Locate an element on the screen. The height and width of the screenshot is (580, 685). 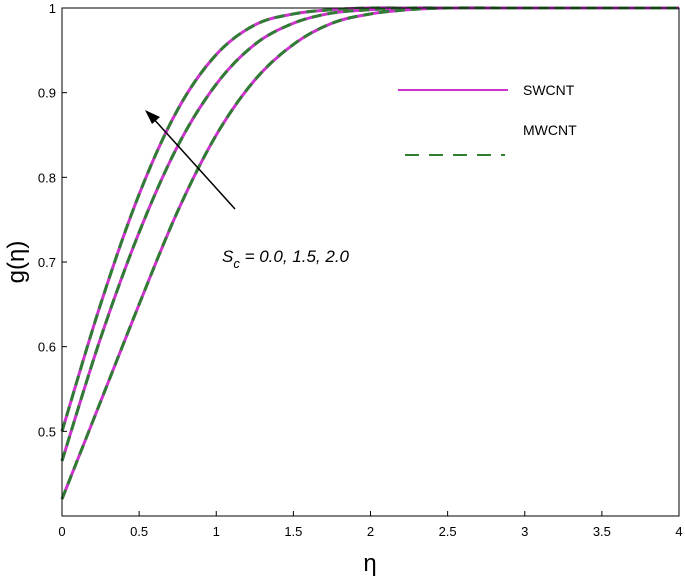
annotation-arrow-shaft is located at coordinates (193, 163).